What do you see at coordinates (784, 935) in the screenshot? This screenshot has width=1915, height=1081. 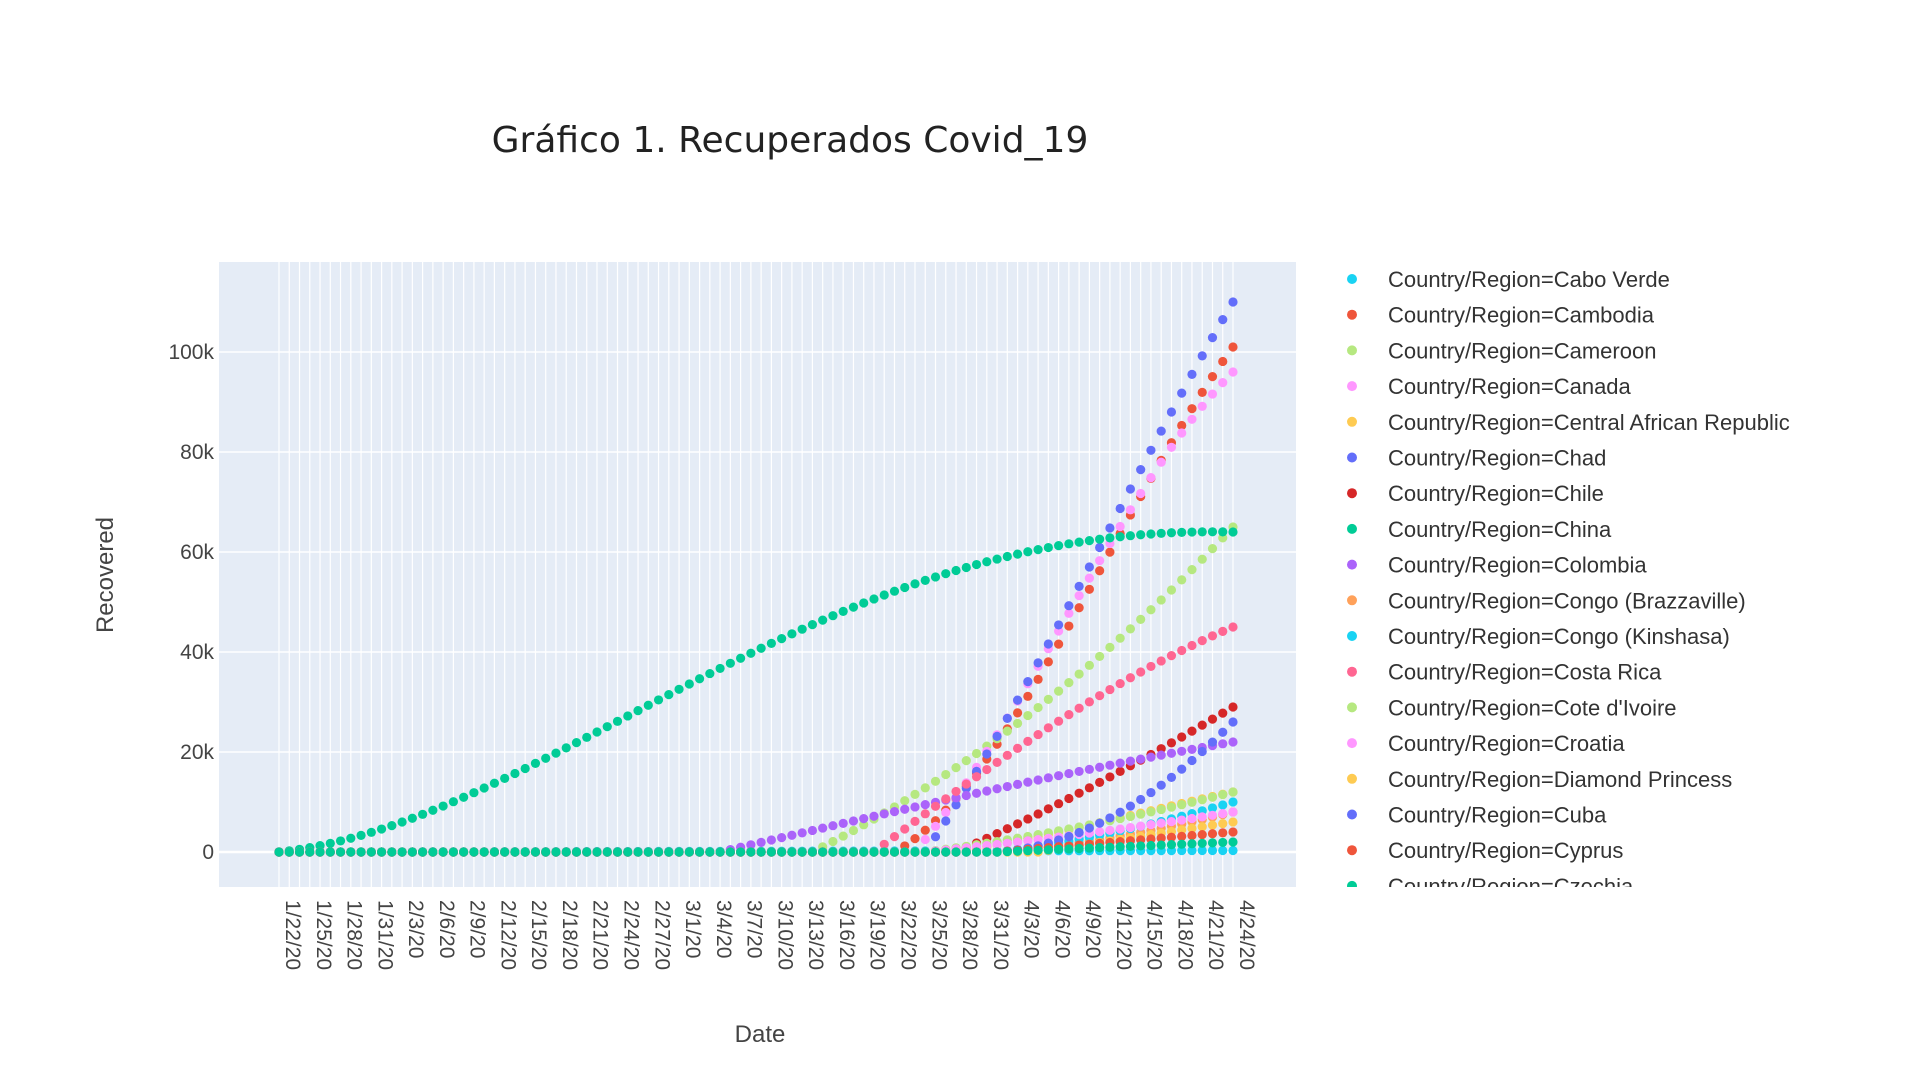 I see `x-tick-label: 3/10/20` at bounding box center [784, 935].